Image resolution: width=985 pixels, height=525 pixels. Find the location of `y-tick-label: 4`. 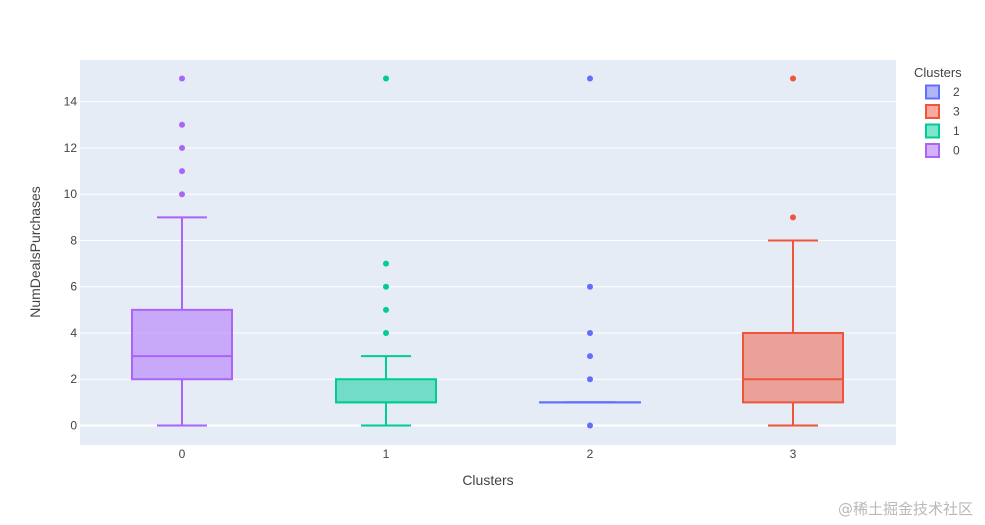

y-tick-label: 4 is located at coordinates (73, 333).